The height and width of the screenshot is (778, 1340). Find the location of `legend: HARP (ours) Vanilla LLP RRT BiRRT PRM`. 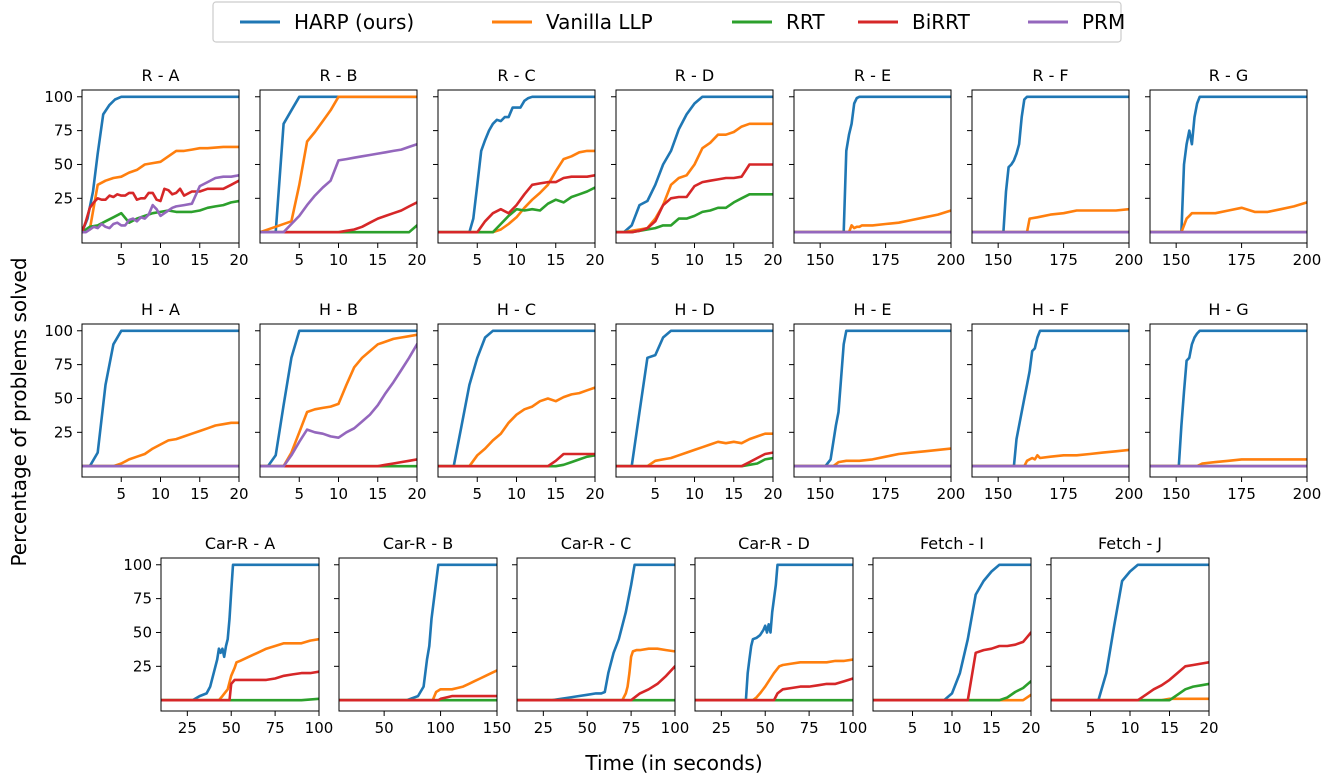

legend: HARP (ours) Vanilla LLP RRT BiRRT PRM is located at coordinates (668, 22).